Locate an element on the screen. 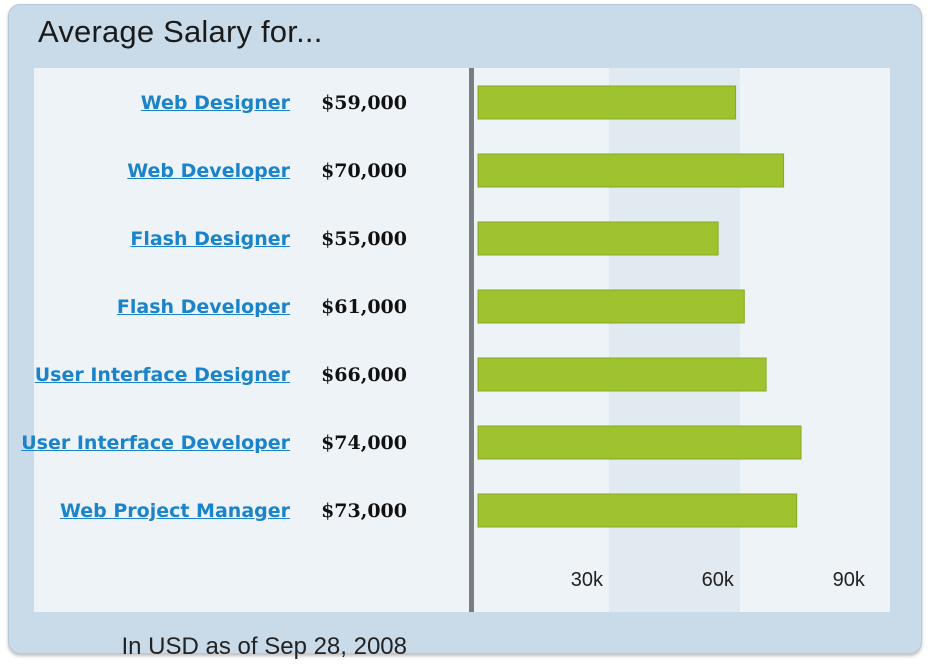 Image resolution: width=934 pixels, height=666 pixels. salary-value-label: $55,000 is located at coordinates (364, 238).